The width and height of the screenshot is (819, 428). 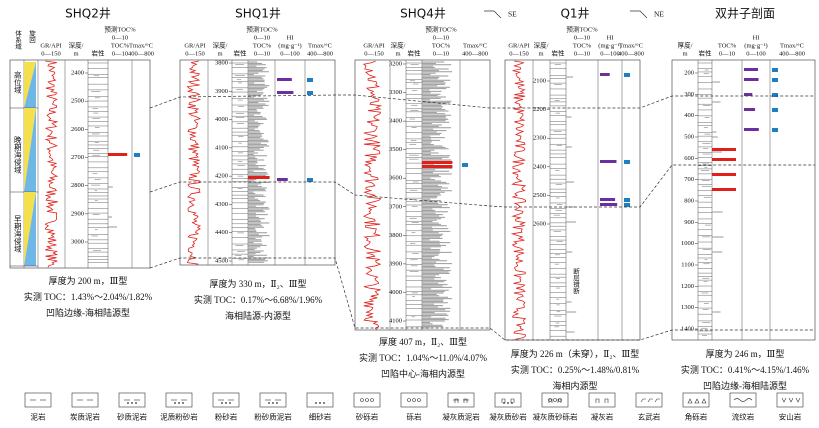 I want to click on column-header: GR/API, so click(x=518, y=45).